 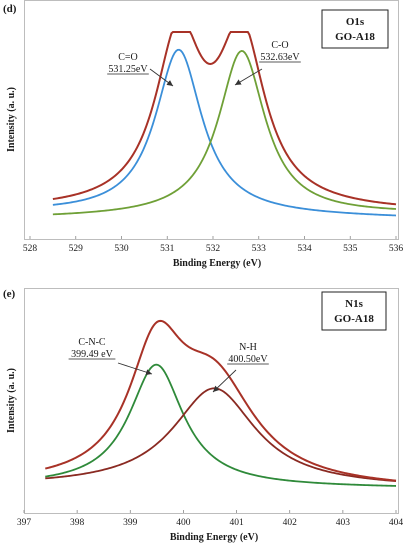 What do you see at coordinates (76, 249) in the screenshot?
I see `x-tick-label: 529` at bounding box center [76, 249].